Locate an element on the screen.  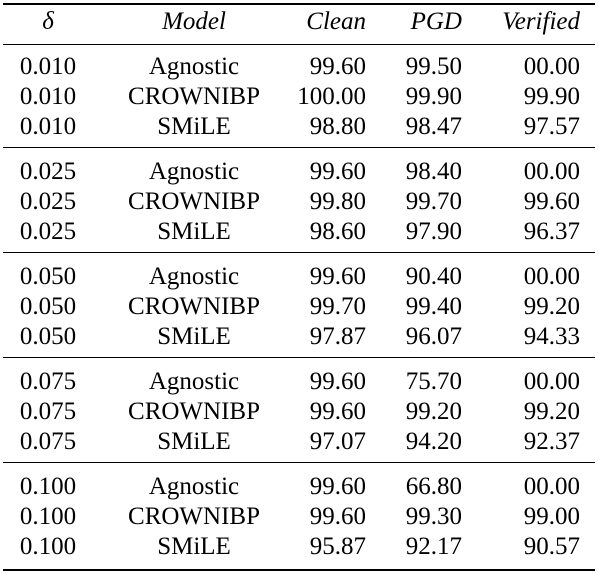
pgd-cell: 99.90 is located at coordinates (433, 96).